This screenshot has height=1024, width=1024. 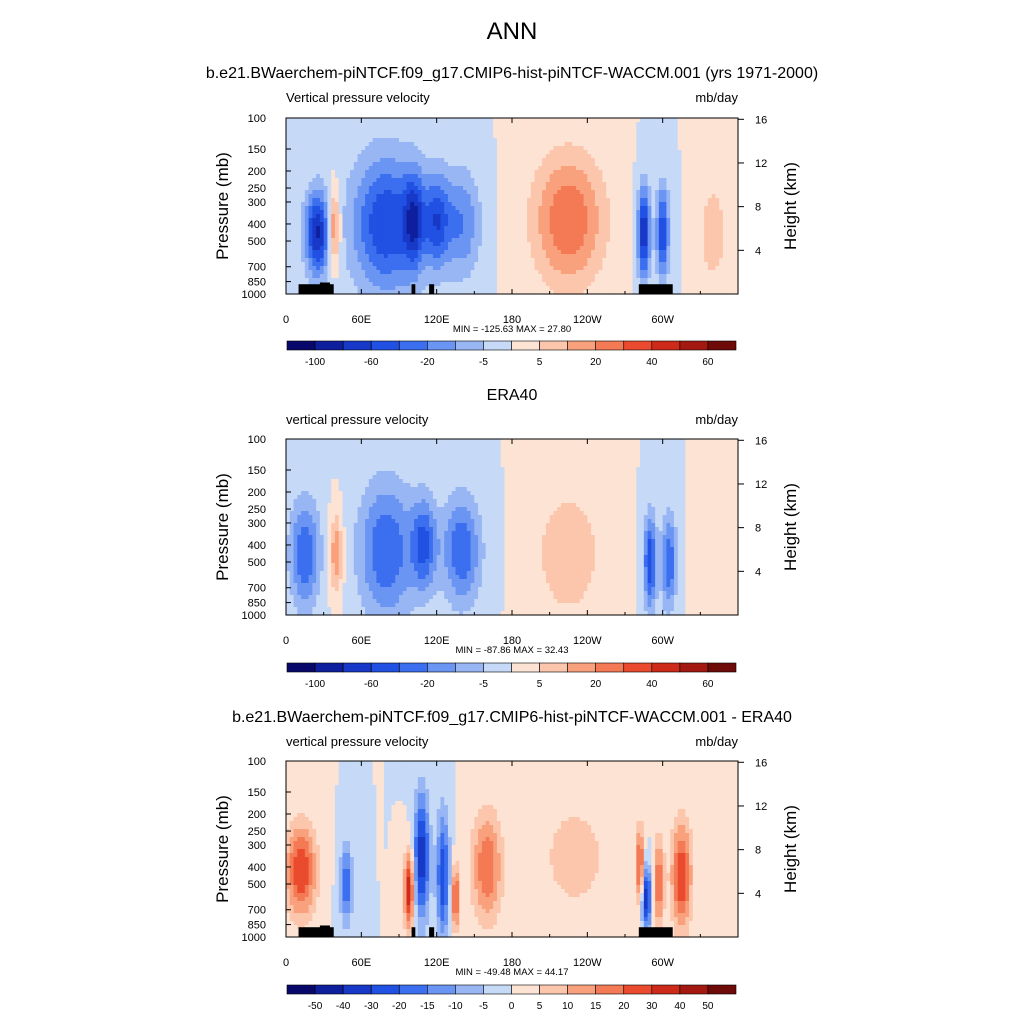 What do you see at coordinates (427, 1006) in the screenshot?
I see `colorbar-label: -15` at bounding box center [427, 1006].